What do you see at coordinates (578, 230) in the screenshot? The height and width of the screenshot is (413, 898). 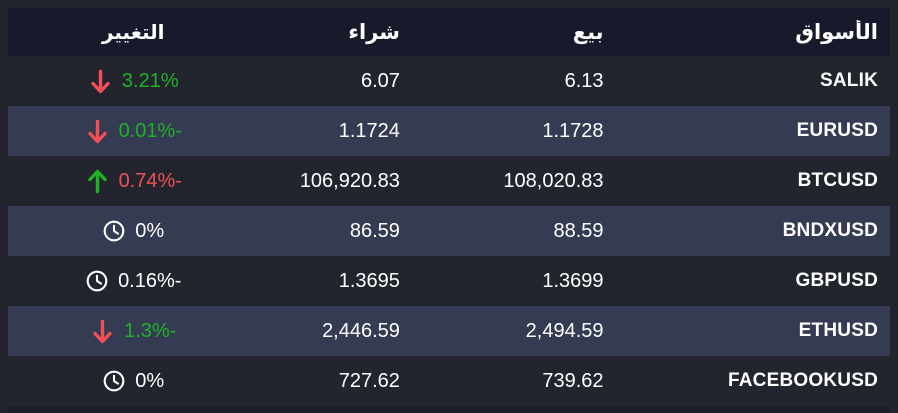 I see `sell-price: 88.59` at bounding box center [578, 230].